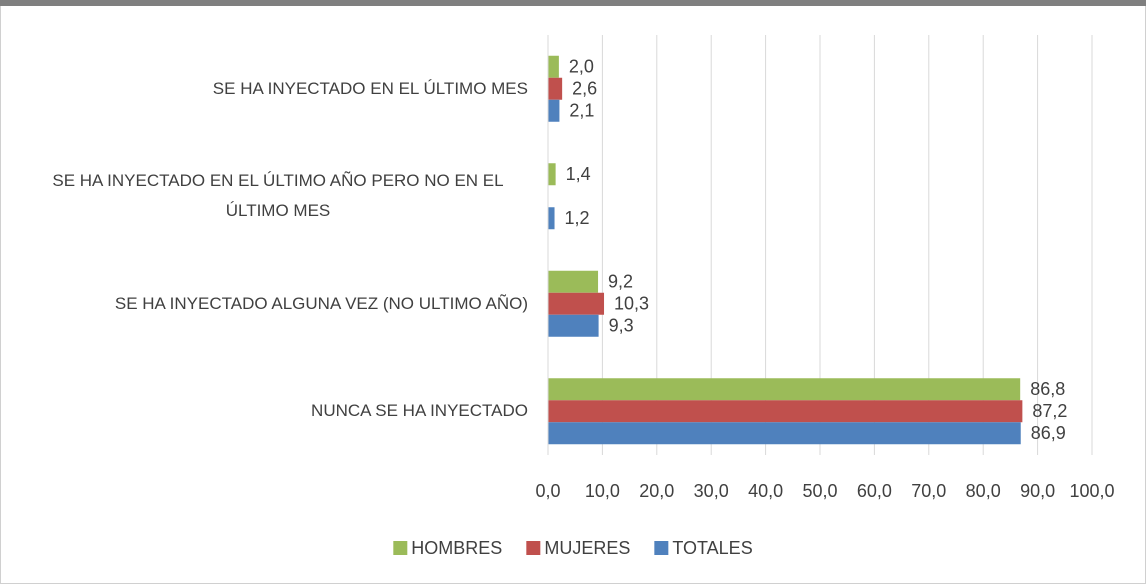 This screenshot has width=1146, height=584. I want to click on x-tick-label: 60,0, so click(874, 491).